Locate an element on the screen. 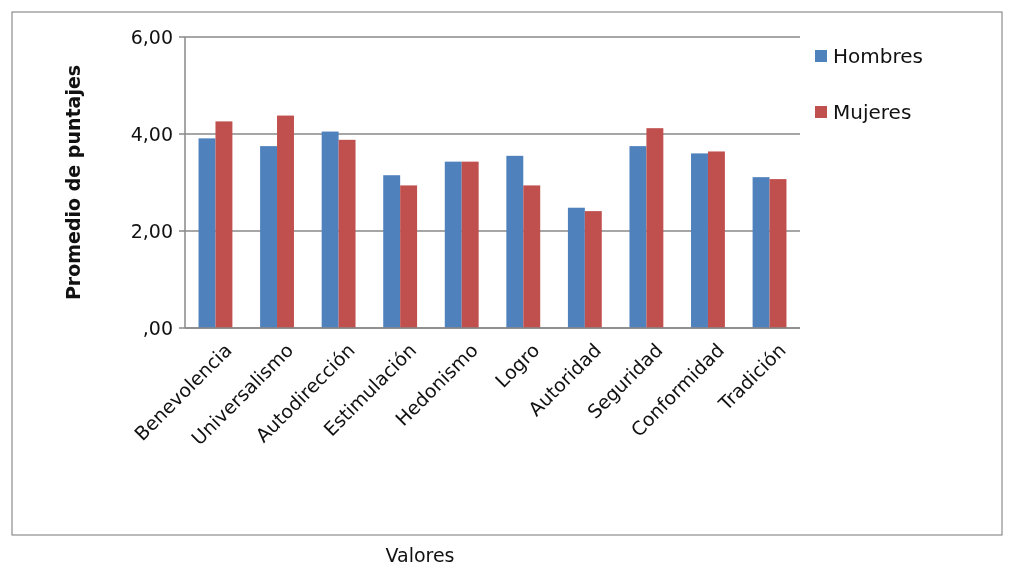  y-tick-label: 4,00 is located at coordinates (151, 133).